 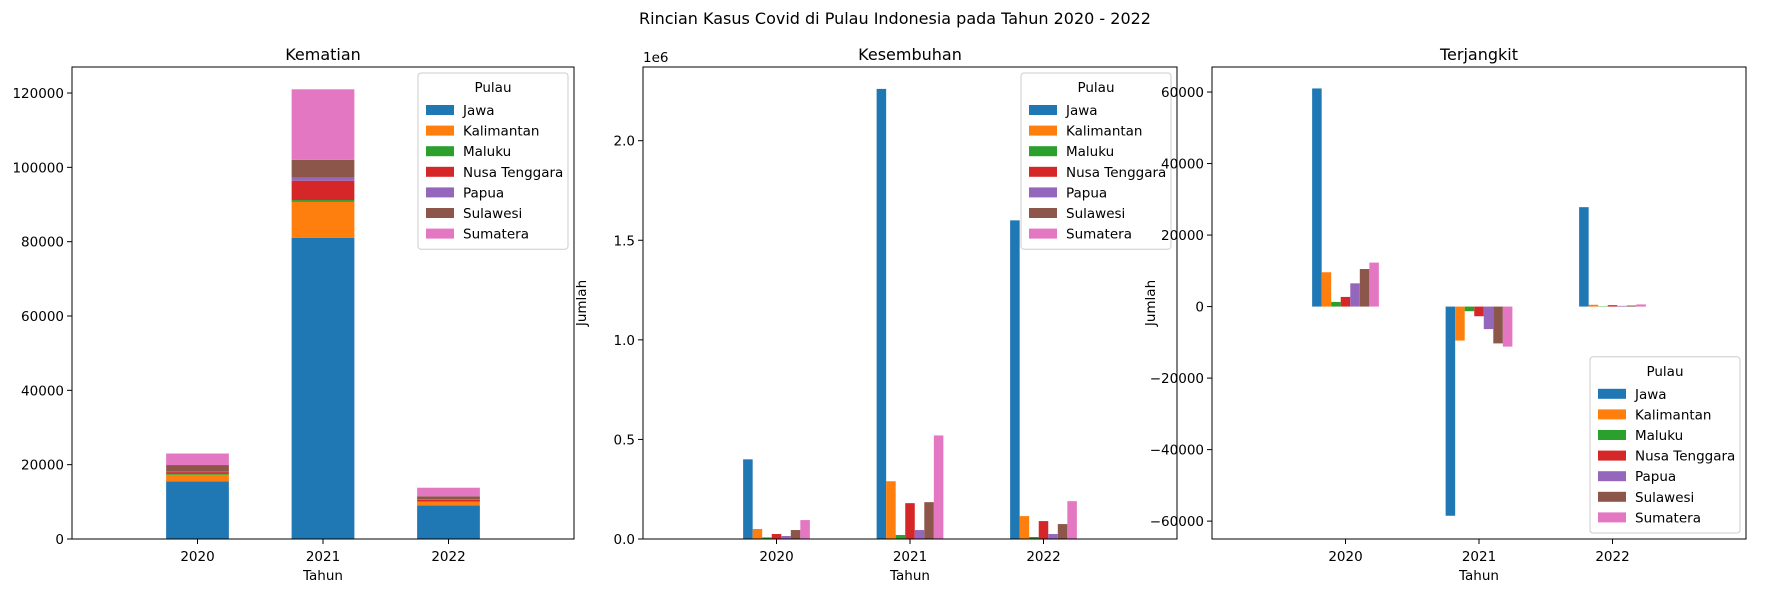 What do you see at coordinates (1177, 379) in the screenshot?
I see `y-tick-label: −20000` at bounding box center [1177, 379].